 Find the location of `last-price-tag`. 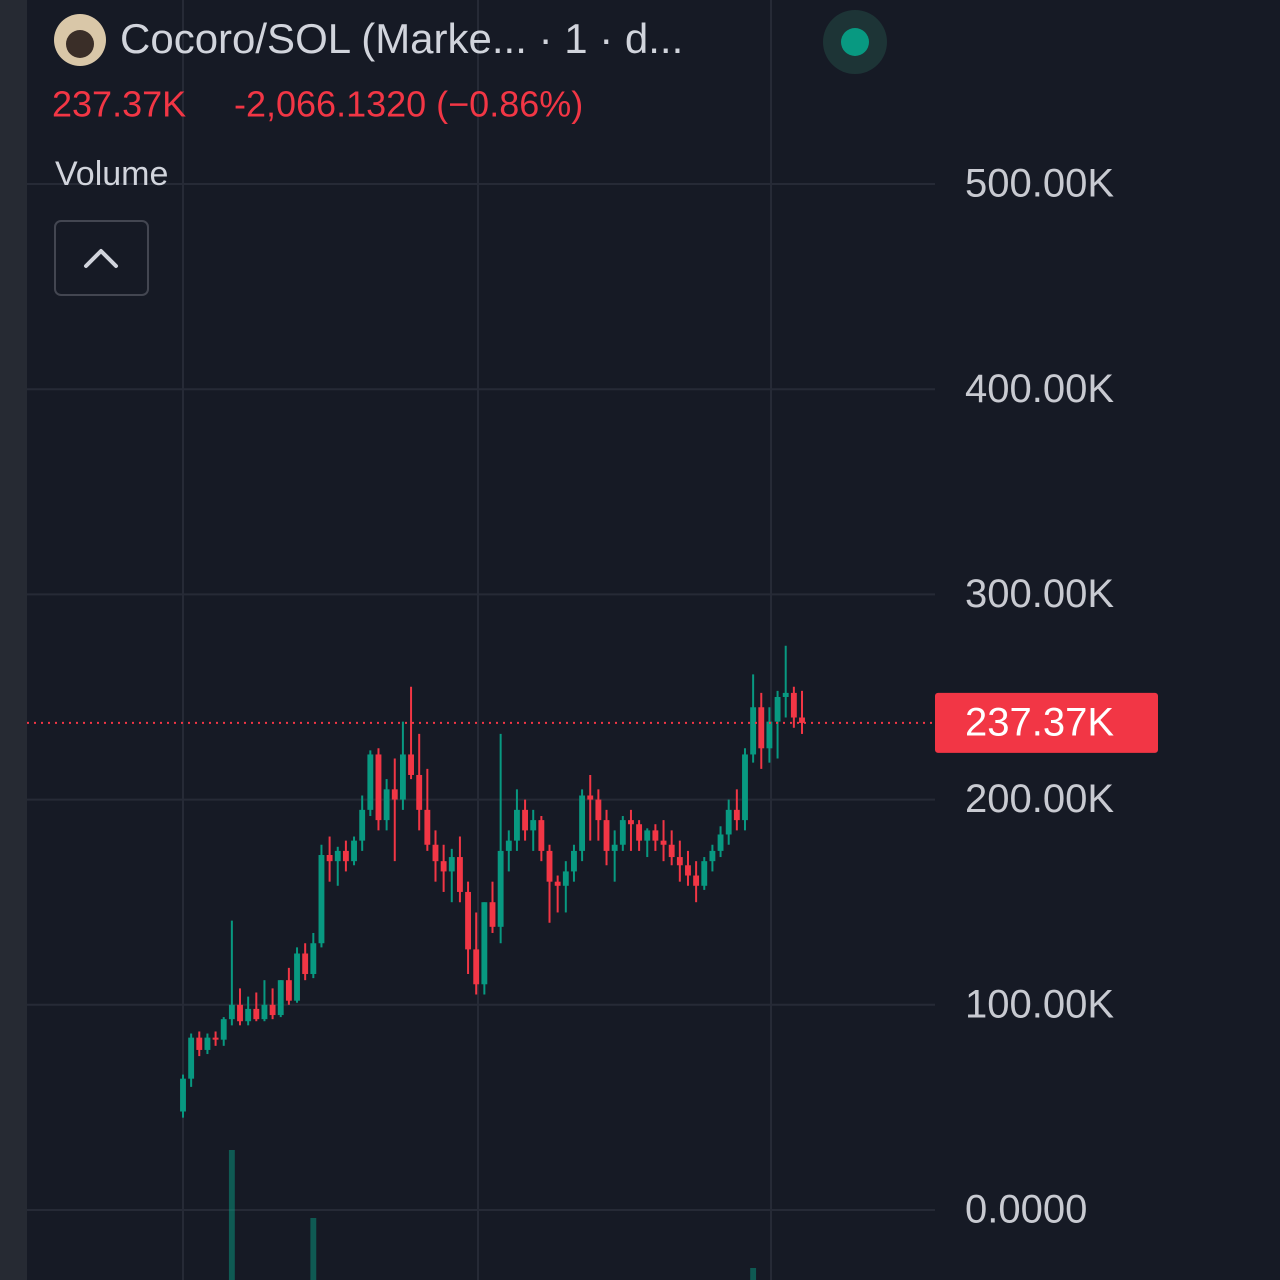

last-price-tag is located at coordinates (1046, 722).